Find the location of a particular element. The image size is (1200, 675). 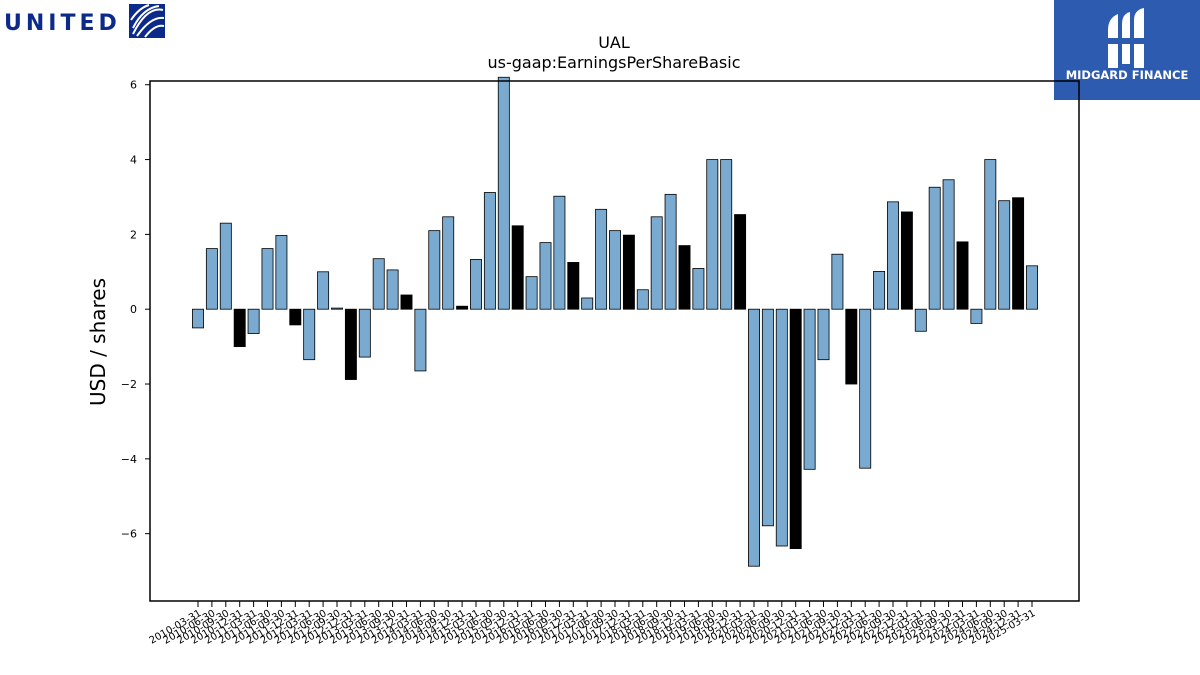

y-tick-label: −4 is located at coordinates (129, 459).